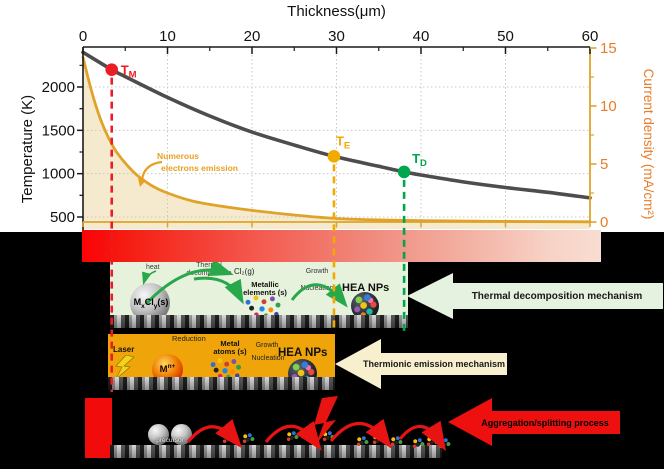 The width and height of the screenshot is (664, 469). I want to click on annotation-line2: electrons emission, so click(200, 168).